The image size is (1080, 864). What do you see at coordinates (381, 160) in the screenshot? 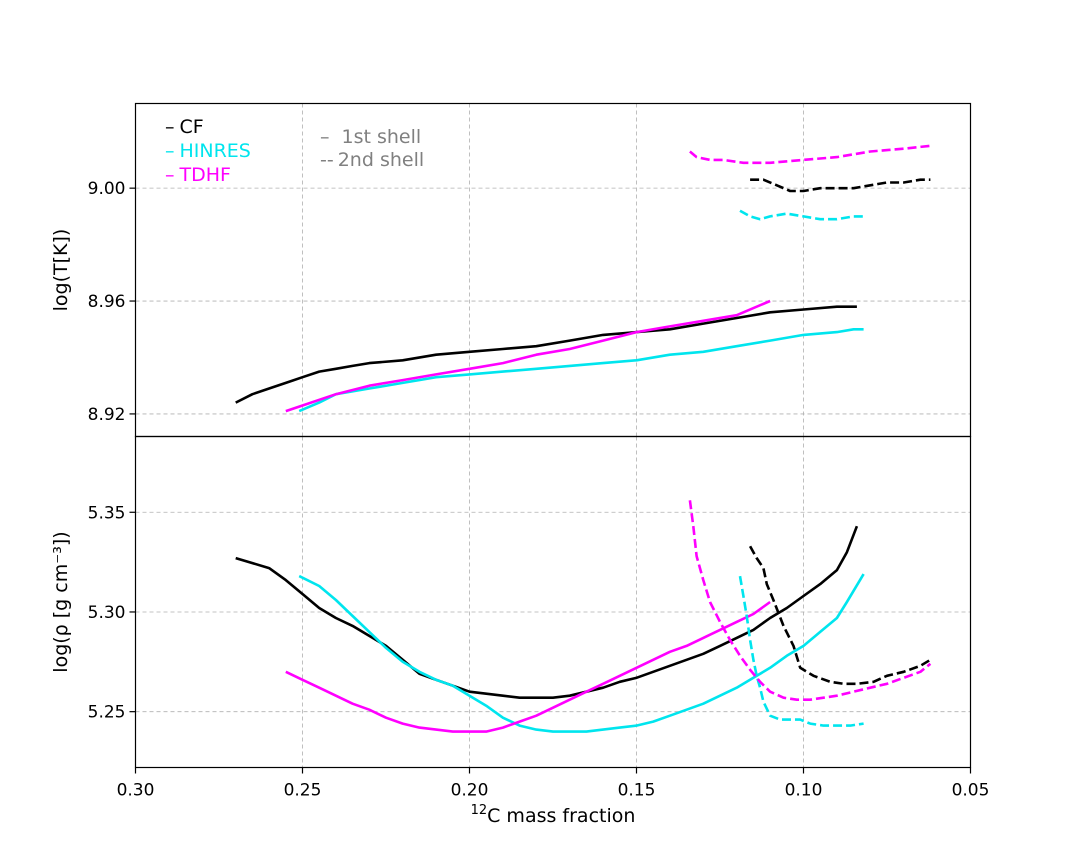
I see `shell-note-2nd-text: 2nd shell` at bounding box center [381, 160].